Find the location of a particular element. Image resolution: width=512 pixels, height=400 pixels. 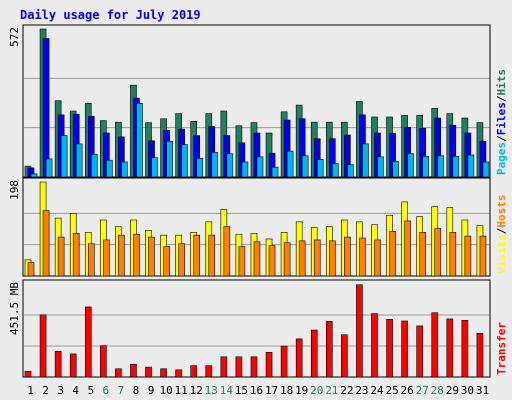

day-label-26: 26 is located at coordinates (407, 390).